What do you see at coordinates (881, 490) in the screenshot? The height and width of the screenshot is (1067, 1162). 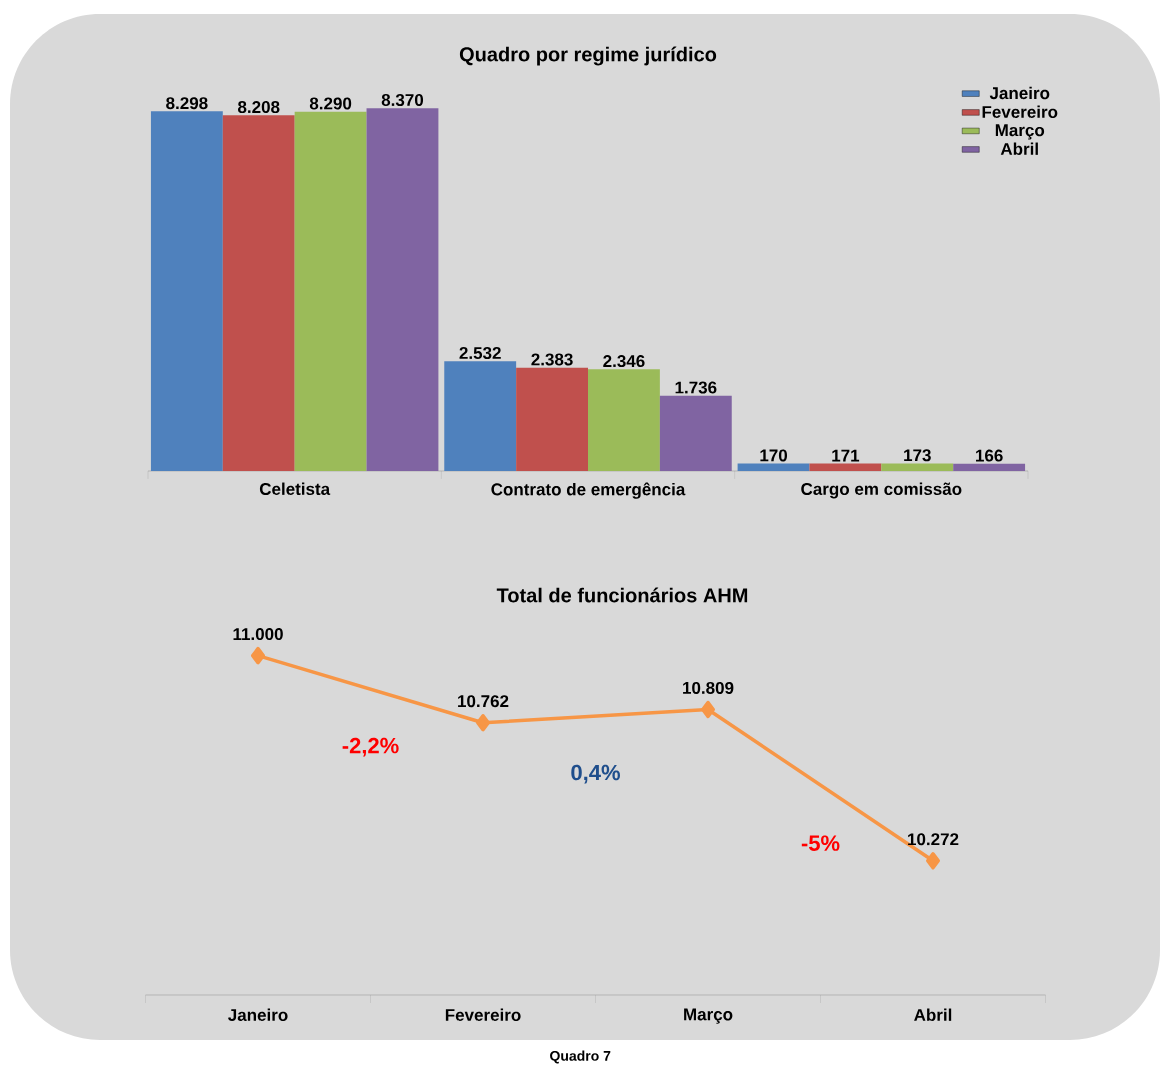 I see `x-tick-label: Cargo em comissão` at bounding box center [881, 490].